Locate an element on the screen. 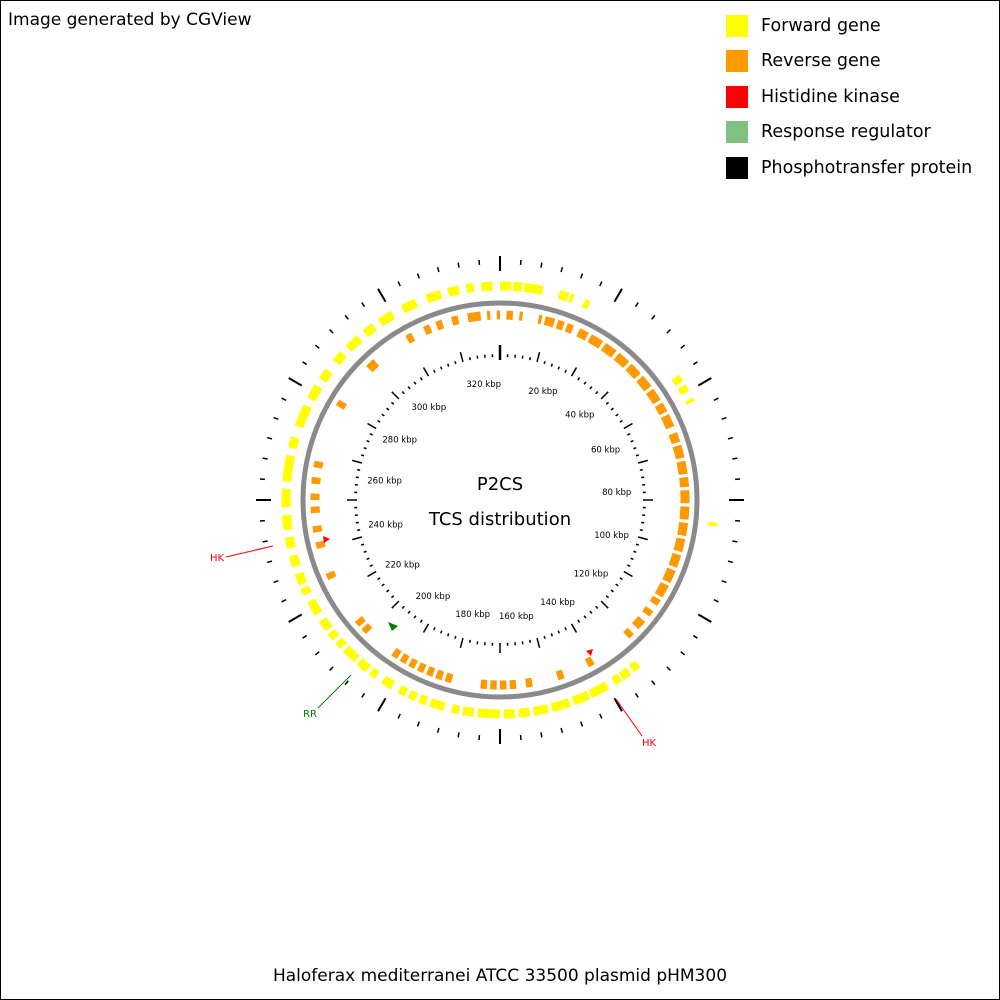 Image resolution: width=1000 pixels, height=1000 pixels. annotation-hk-right: HK is located at coordinates (649, 743).